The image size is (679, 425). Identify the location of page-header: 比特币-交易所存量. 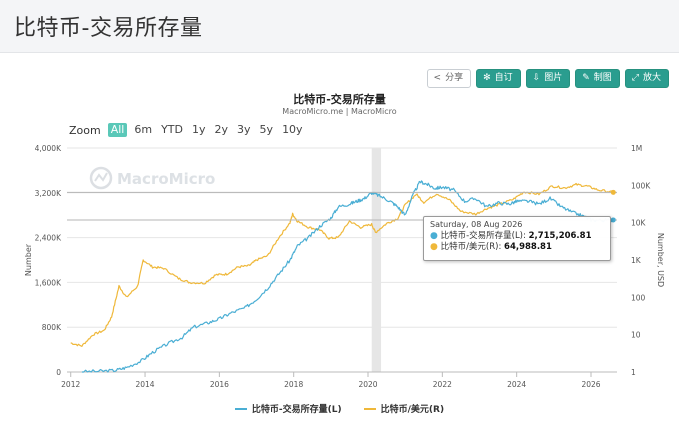
(339, 26).